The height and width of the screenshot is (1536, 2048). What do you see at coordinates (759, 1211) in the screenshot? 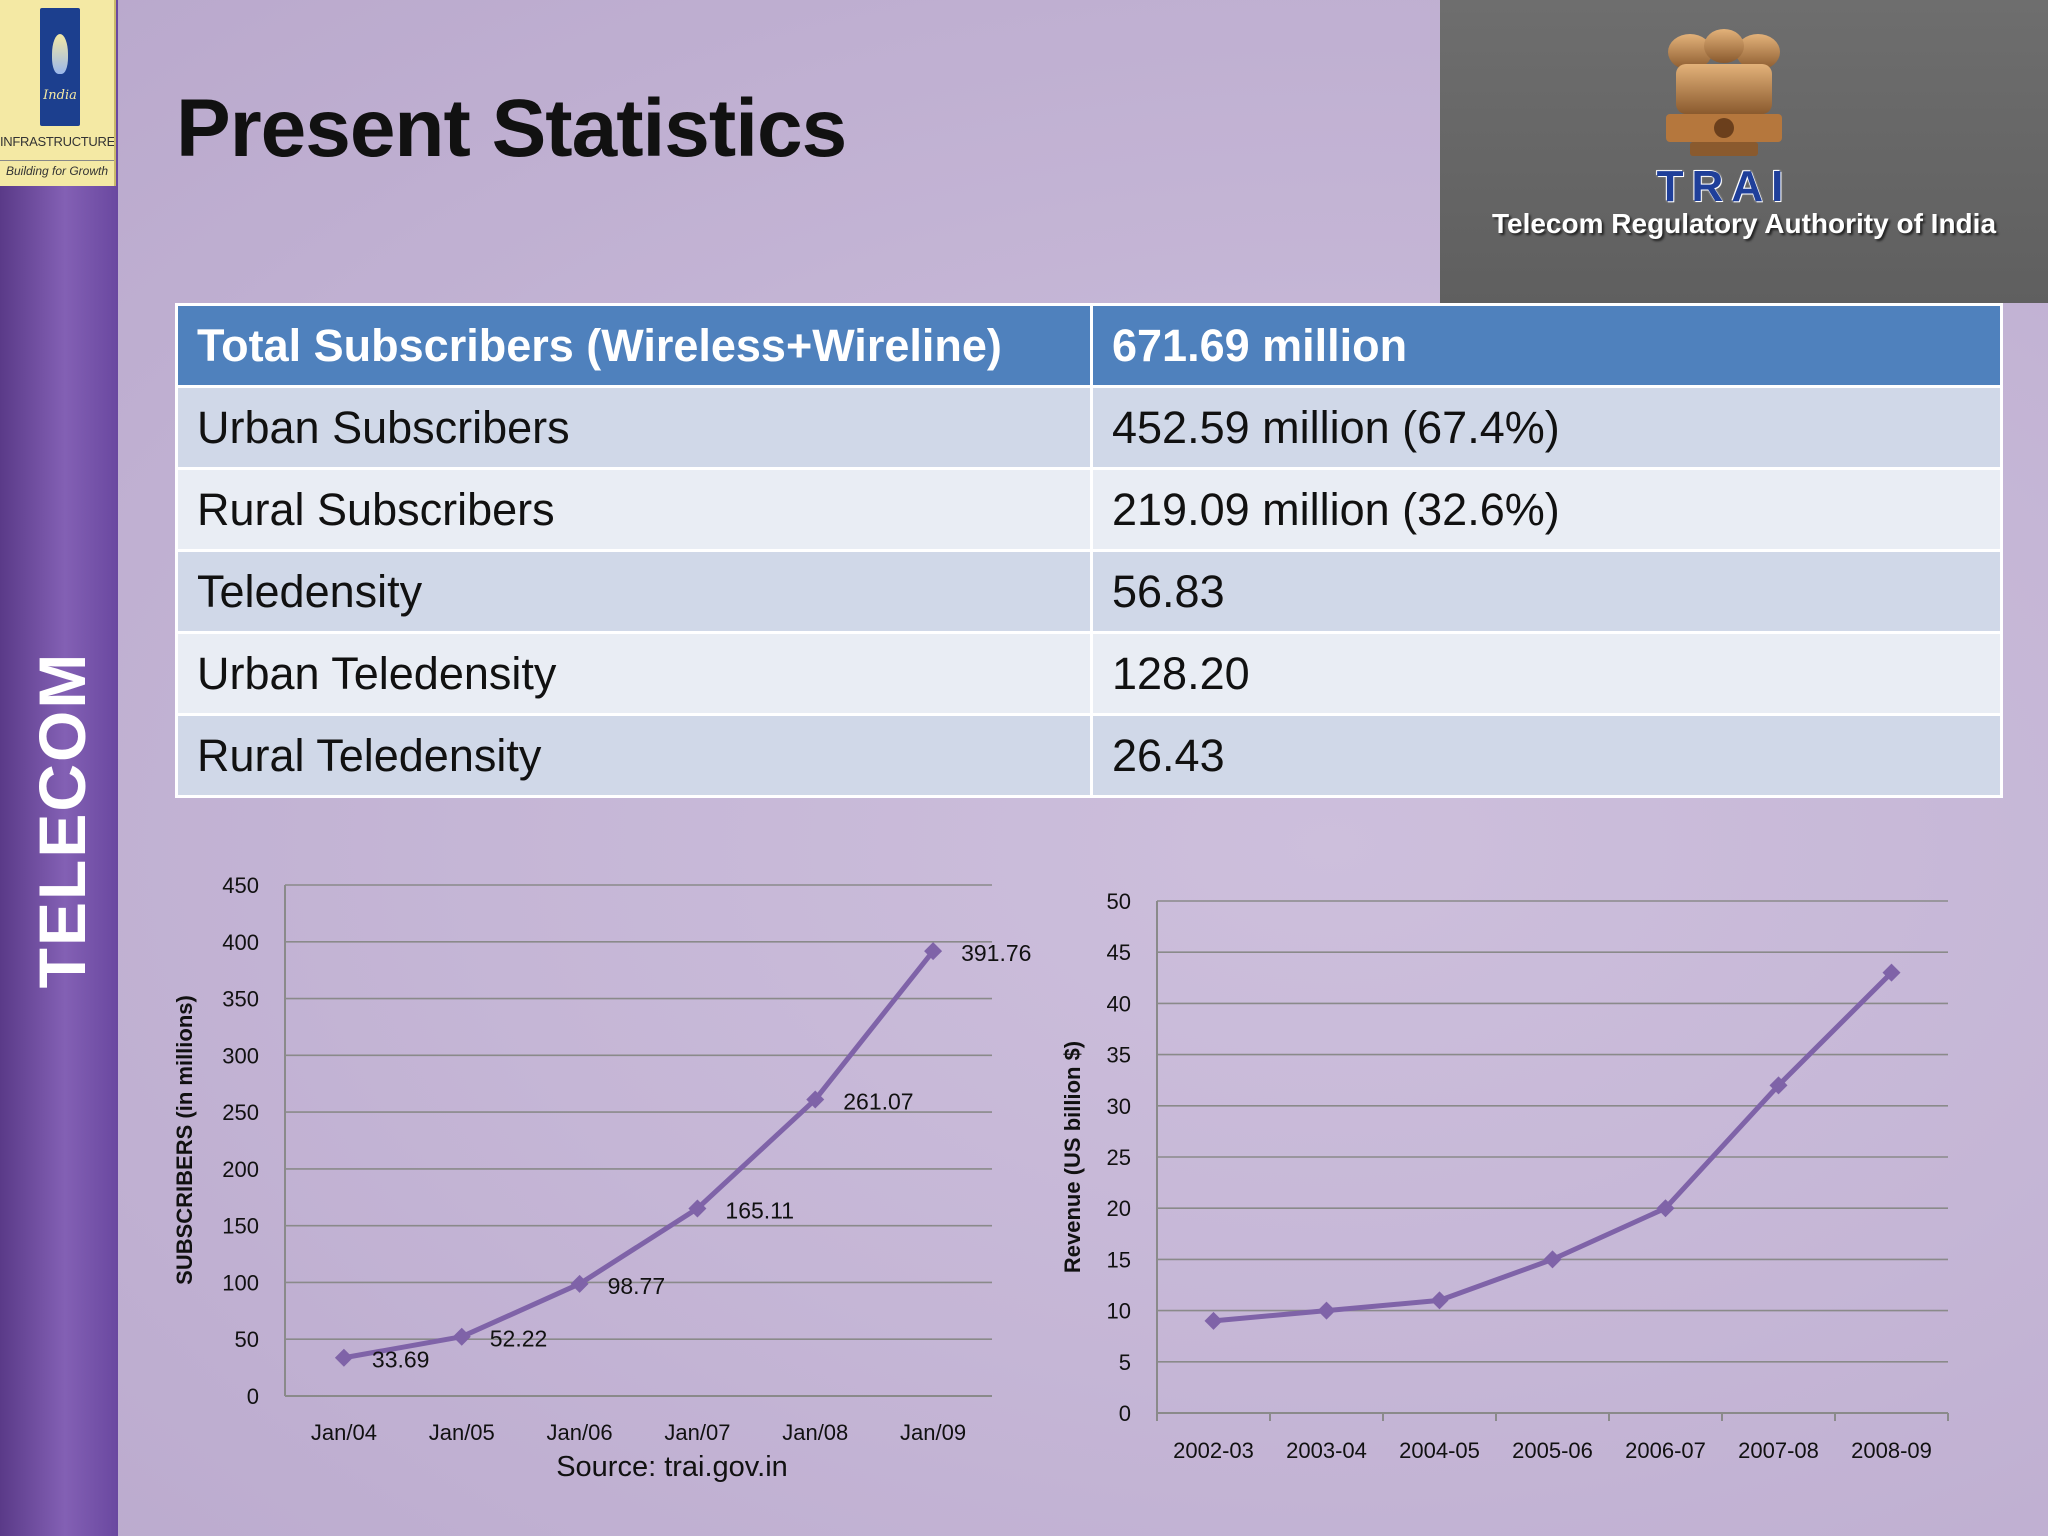
I see `data-label: 165.11` at bounding box center [759, 1211].